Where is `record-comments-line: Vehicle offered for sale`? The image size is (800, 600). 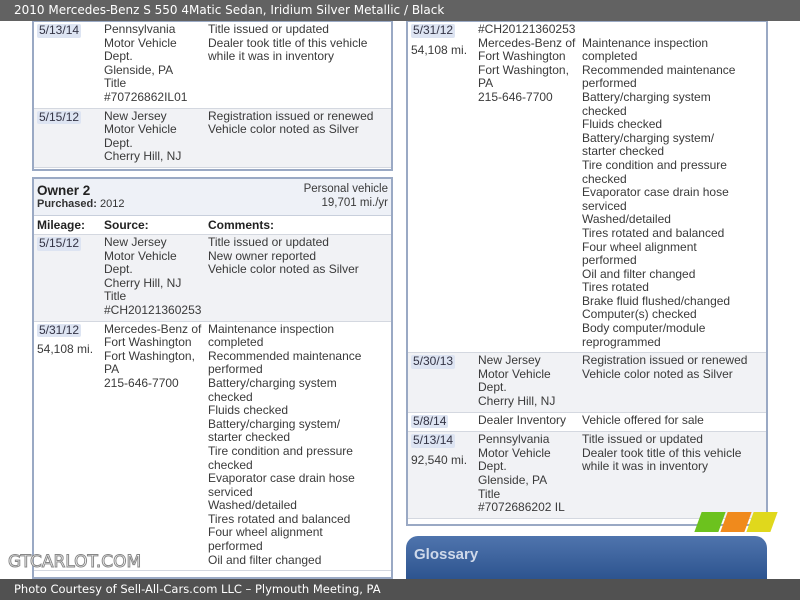
record-comments-line: Vehicle offered for sale is located at coordinates (643, 419).